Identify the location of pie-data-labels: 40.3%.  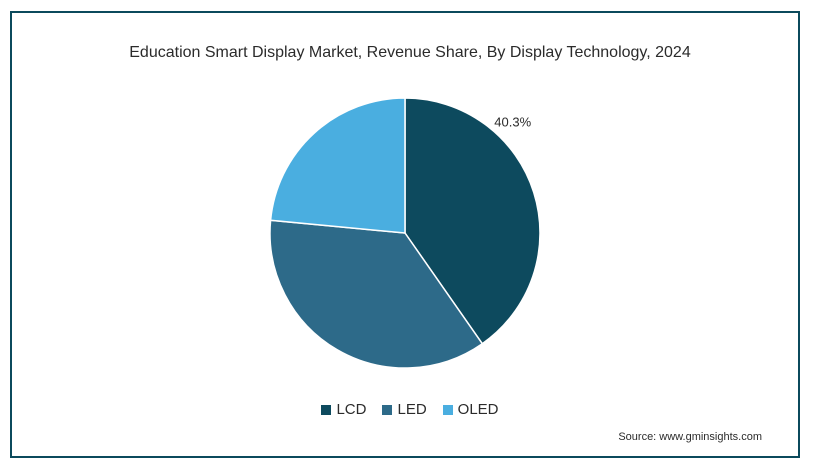
(512, 121).